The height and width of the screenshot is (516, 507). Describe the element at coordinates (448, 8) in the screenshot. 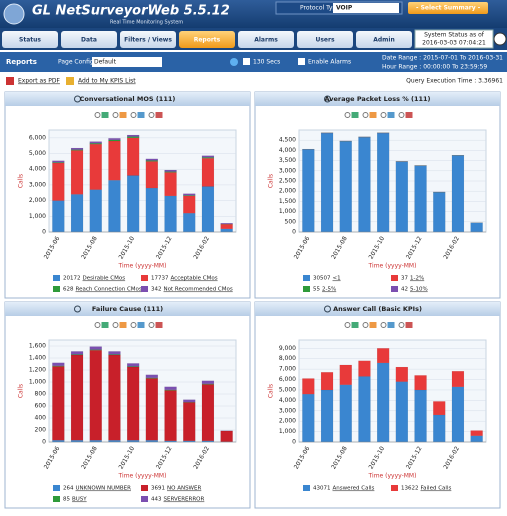

I see `summary-label: - Select Summary -` at that location.